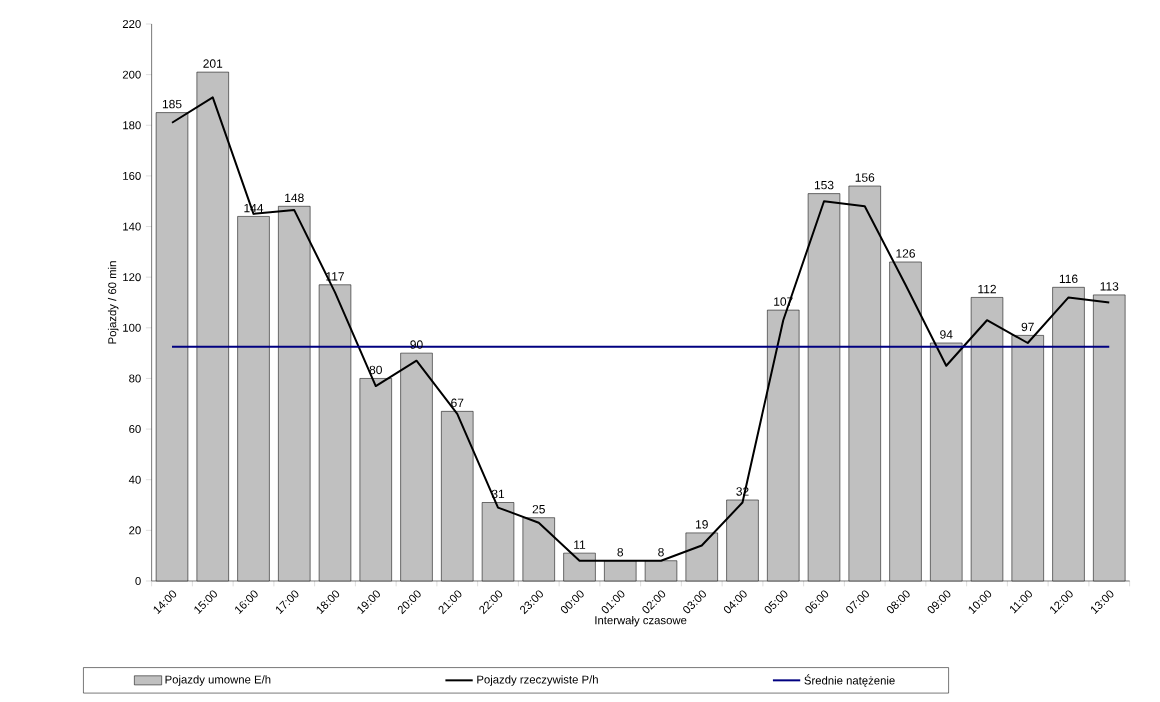  What do you see at coordinates (987, 289) in the screenshot?
I see `data-label: 112` at bounding box center [987, 289].